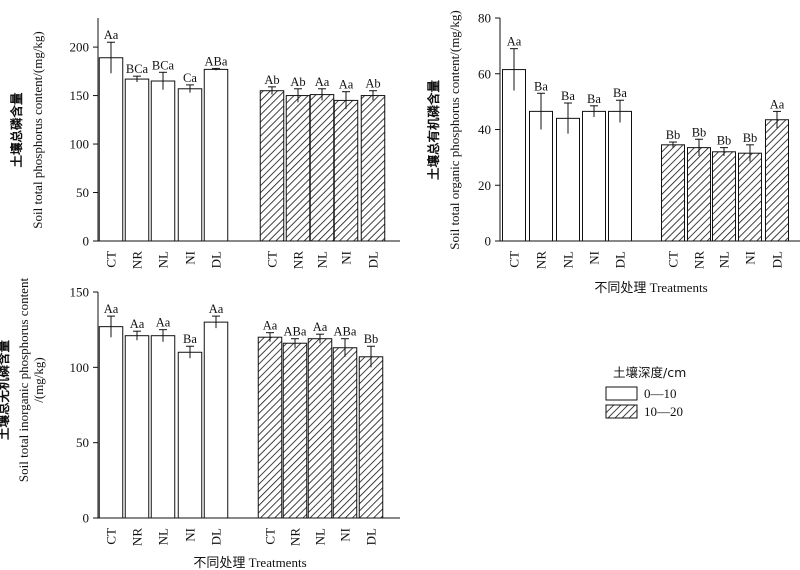  Describe the element at coordinates (433, 130) in the screenshot. I see `y-axis-label-cn: 土壤总有机磷含量` at that location.